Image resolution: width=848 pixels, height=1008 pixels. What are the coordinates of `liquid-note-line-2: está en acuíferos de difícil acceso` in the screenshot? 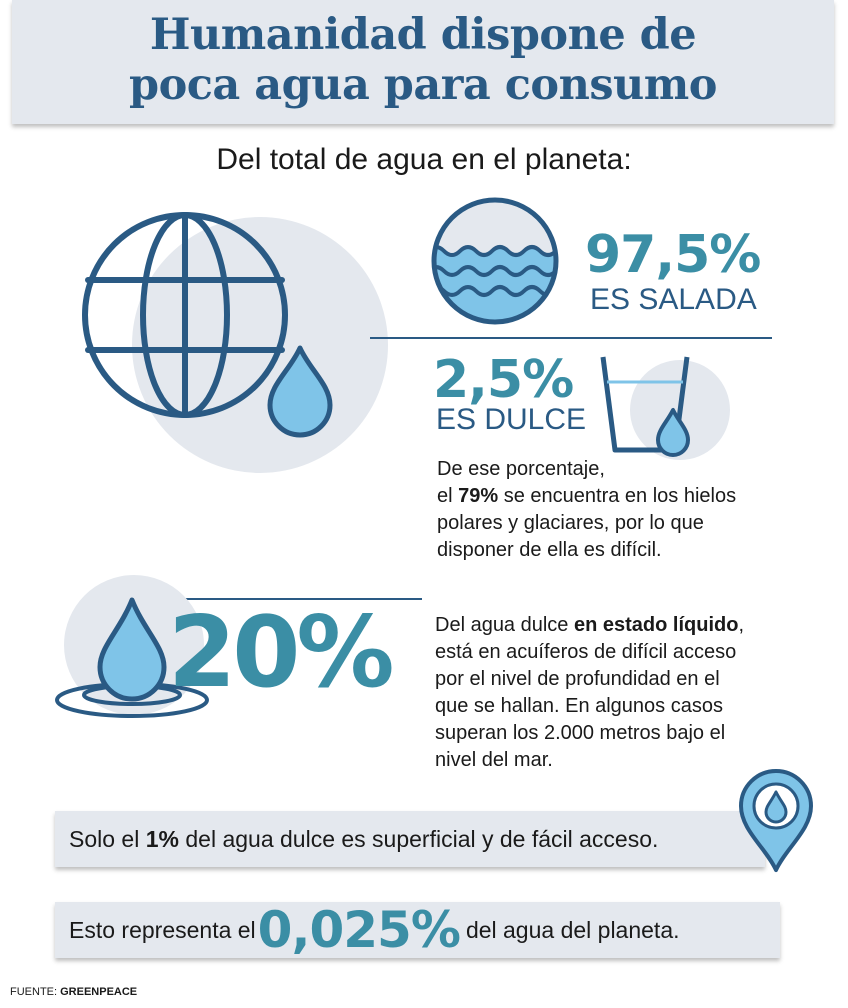 It's located at (586, 652).